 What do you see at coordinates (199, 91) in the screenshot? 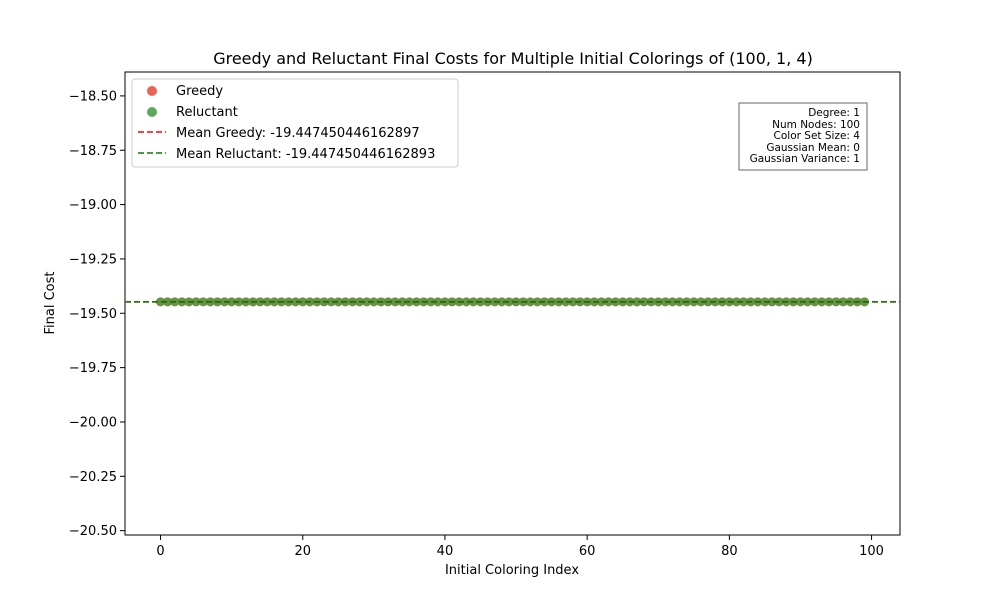
I see `legend-label-greedy: Greedy` at bounding box center [199, 91].